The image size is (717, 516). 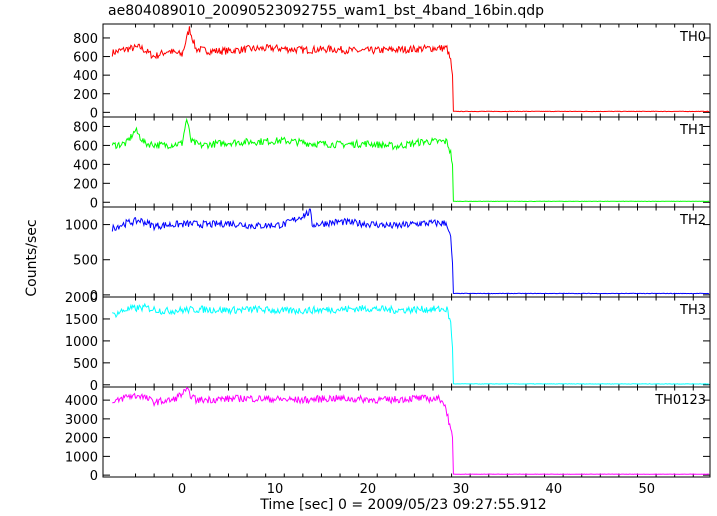 I want to click on series-line-th0123, so click(x=411, y=430).